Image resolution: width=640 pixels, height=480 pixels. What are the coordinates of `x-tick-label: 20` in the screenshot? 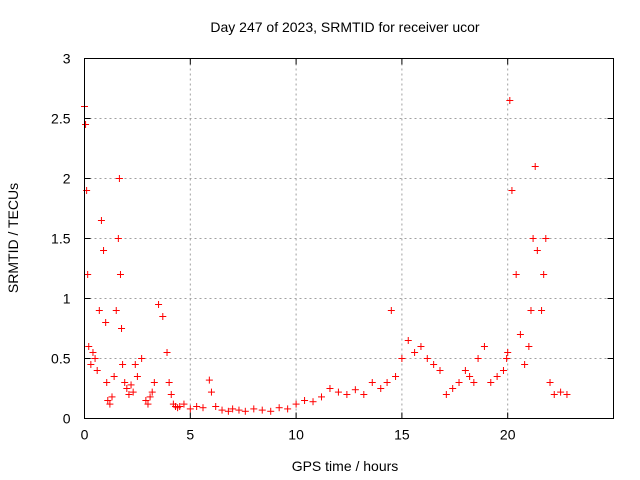 It's located at (508, 435).